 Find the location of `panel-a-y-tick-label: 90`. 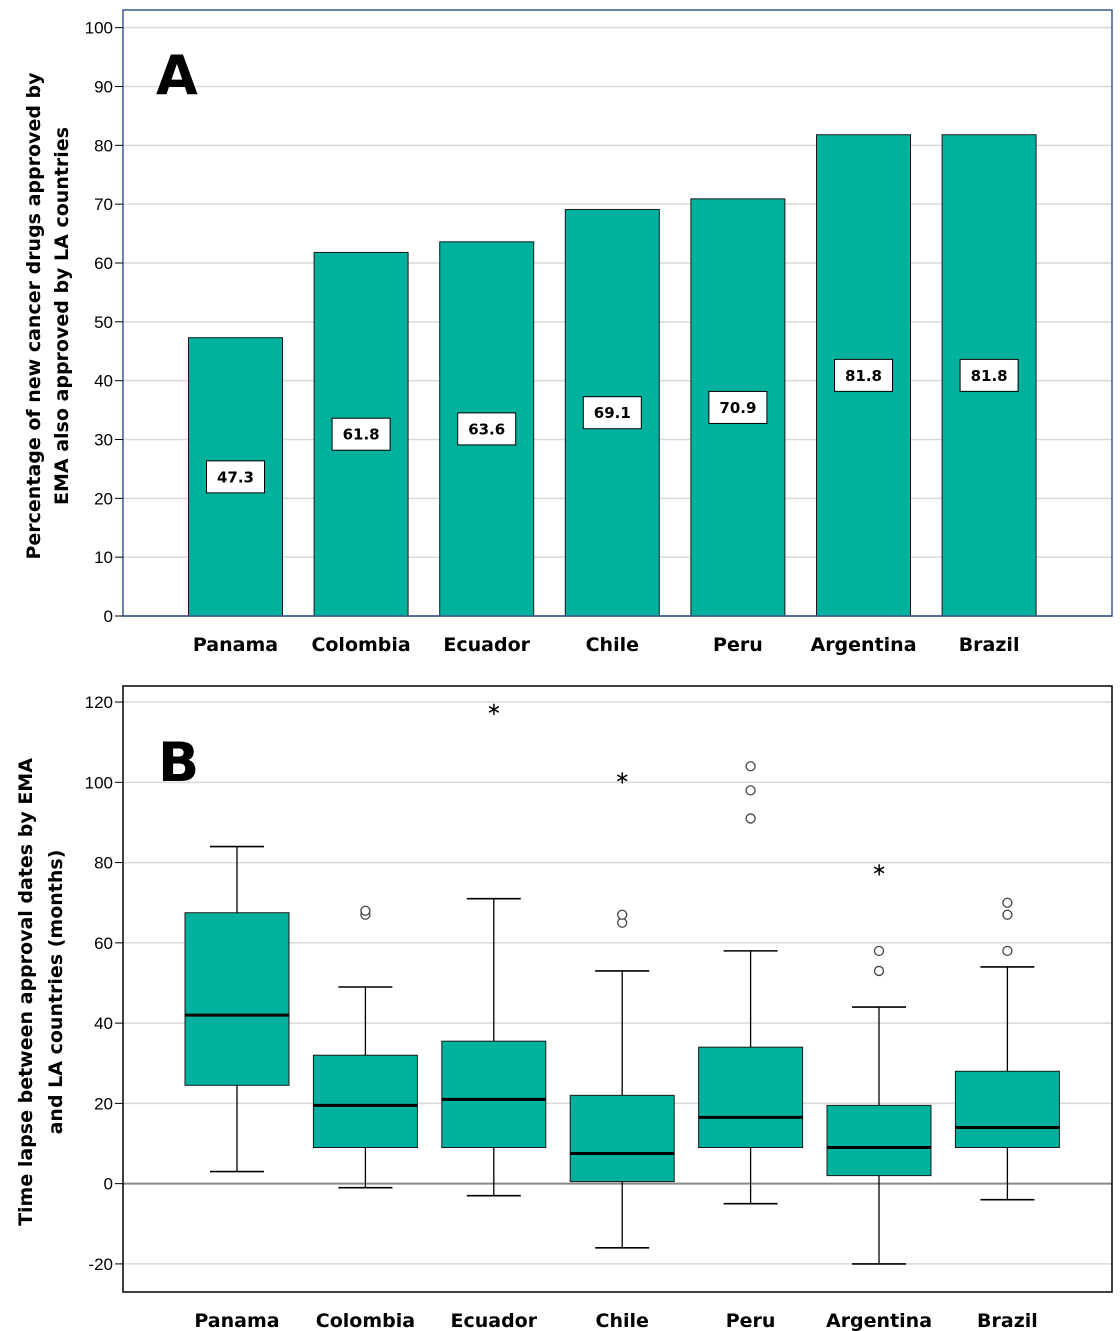

panel-a-y-tick-label: 90 is located at coordinates (103, 86).